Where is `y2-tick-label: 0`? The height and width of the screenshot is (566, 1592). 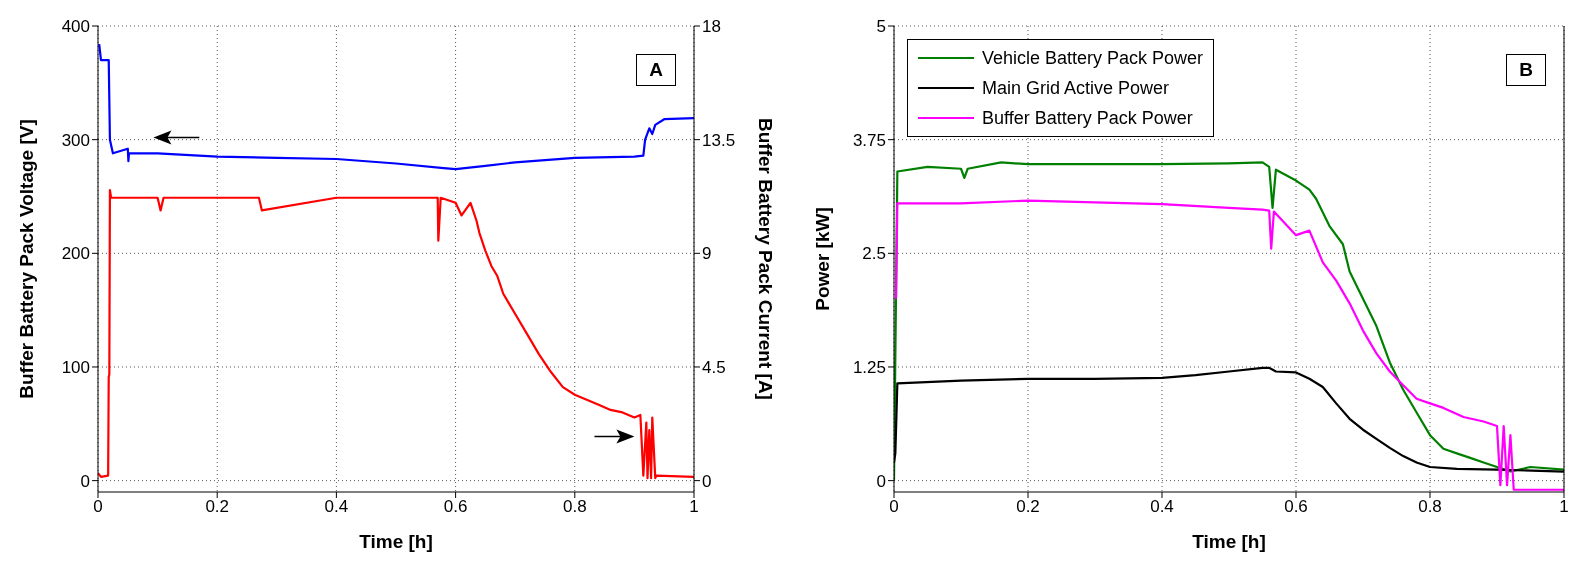 y2-tick-label: 0 is located at coordinates (707, 481).